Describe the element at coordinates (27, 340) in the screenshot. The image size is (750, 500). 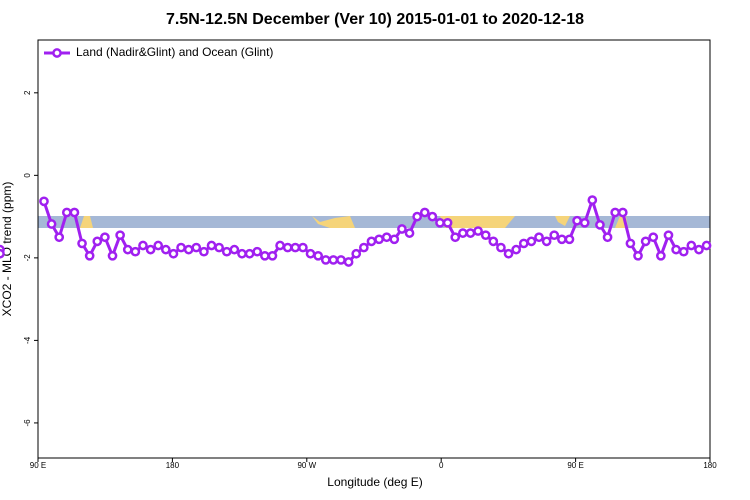
I see `y-tick-label: -4` at that location.